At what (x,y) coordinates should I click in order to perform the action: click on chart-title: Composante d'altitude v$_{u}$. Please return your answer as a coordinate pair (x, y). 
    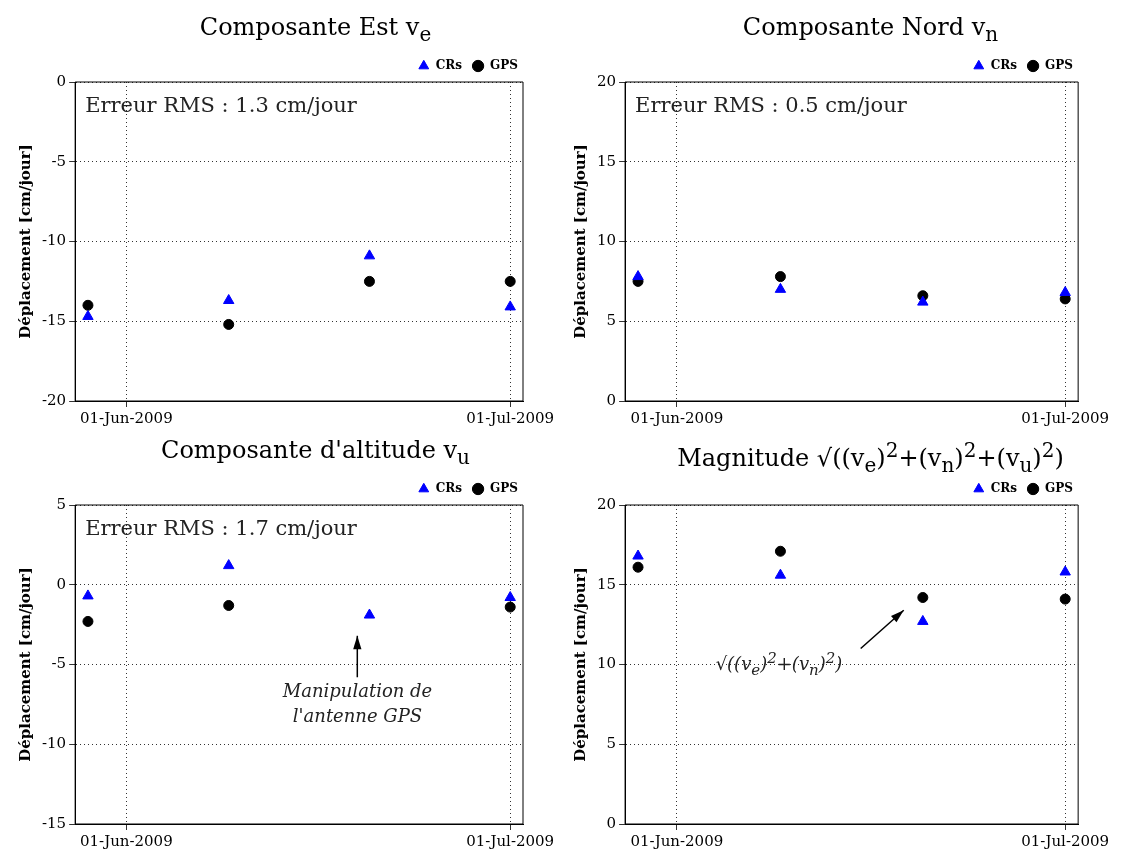
    Looking at the image, I should click on (315, 452).